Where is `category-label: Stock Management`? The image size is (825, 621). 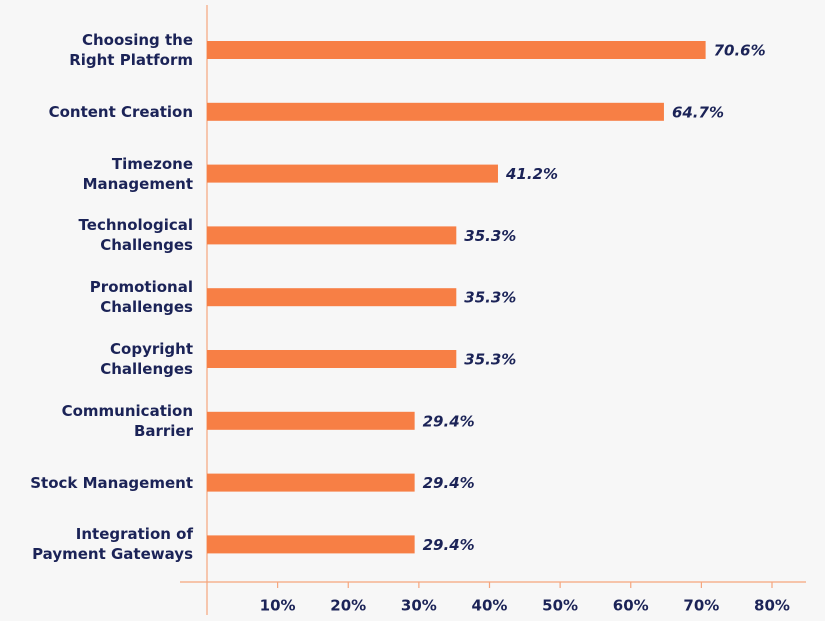 category-label: Stock Management is located at coordinates (111, 482).